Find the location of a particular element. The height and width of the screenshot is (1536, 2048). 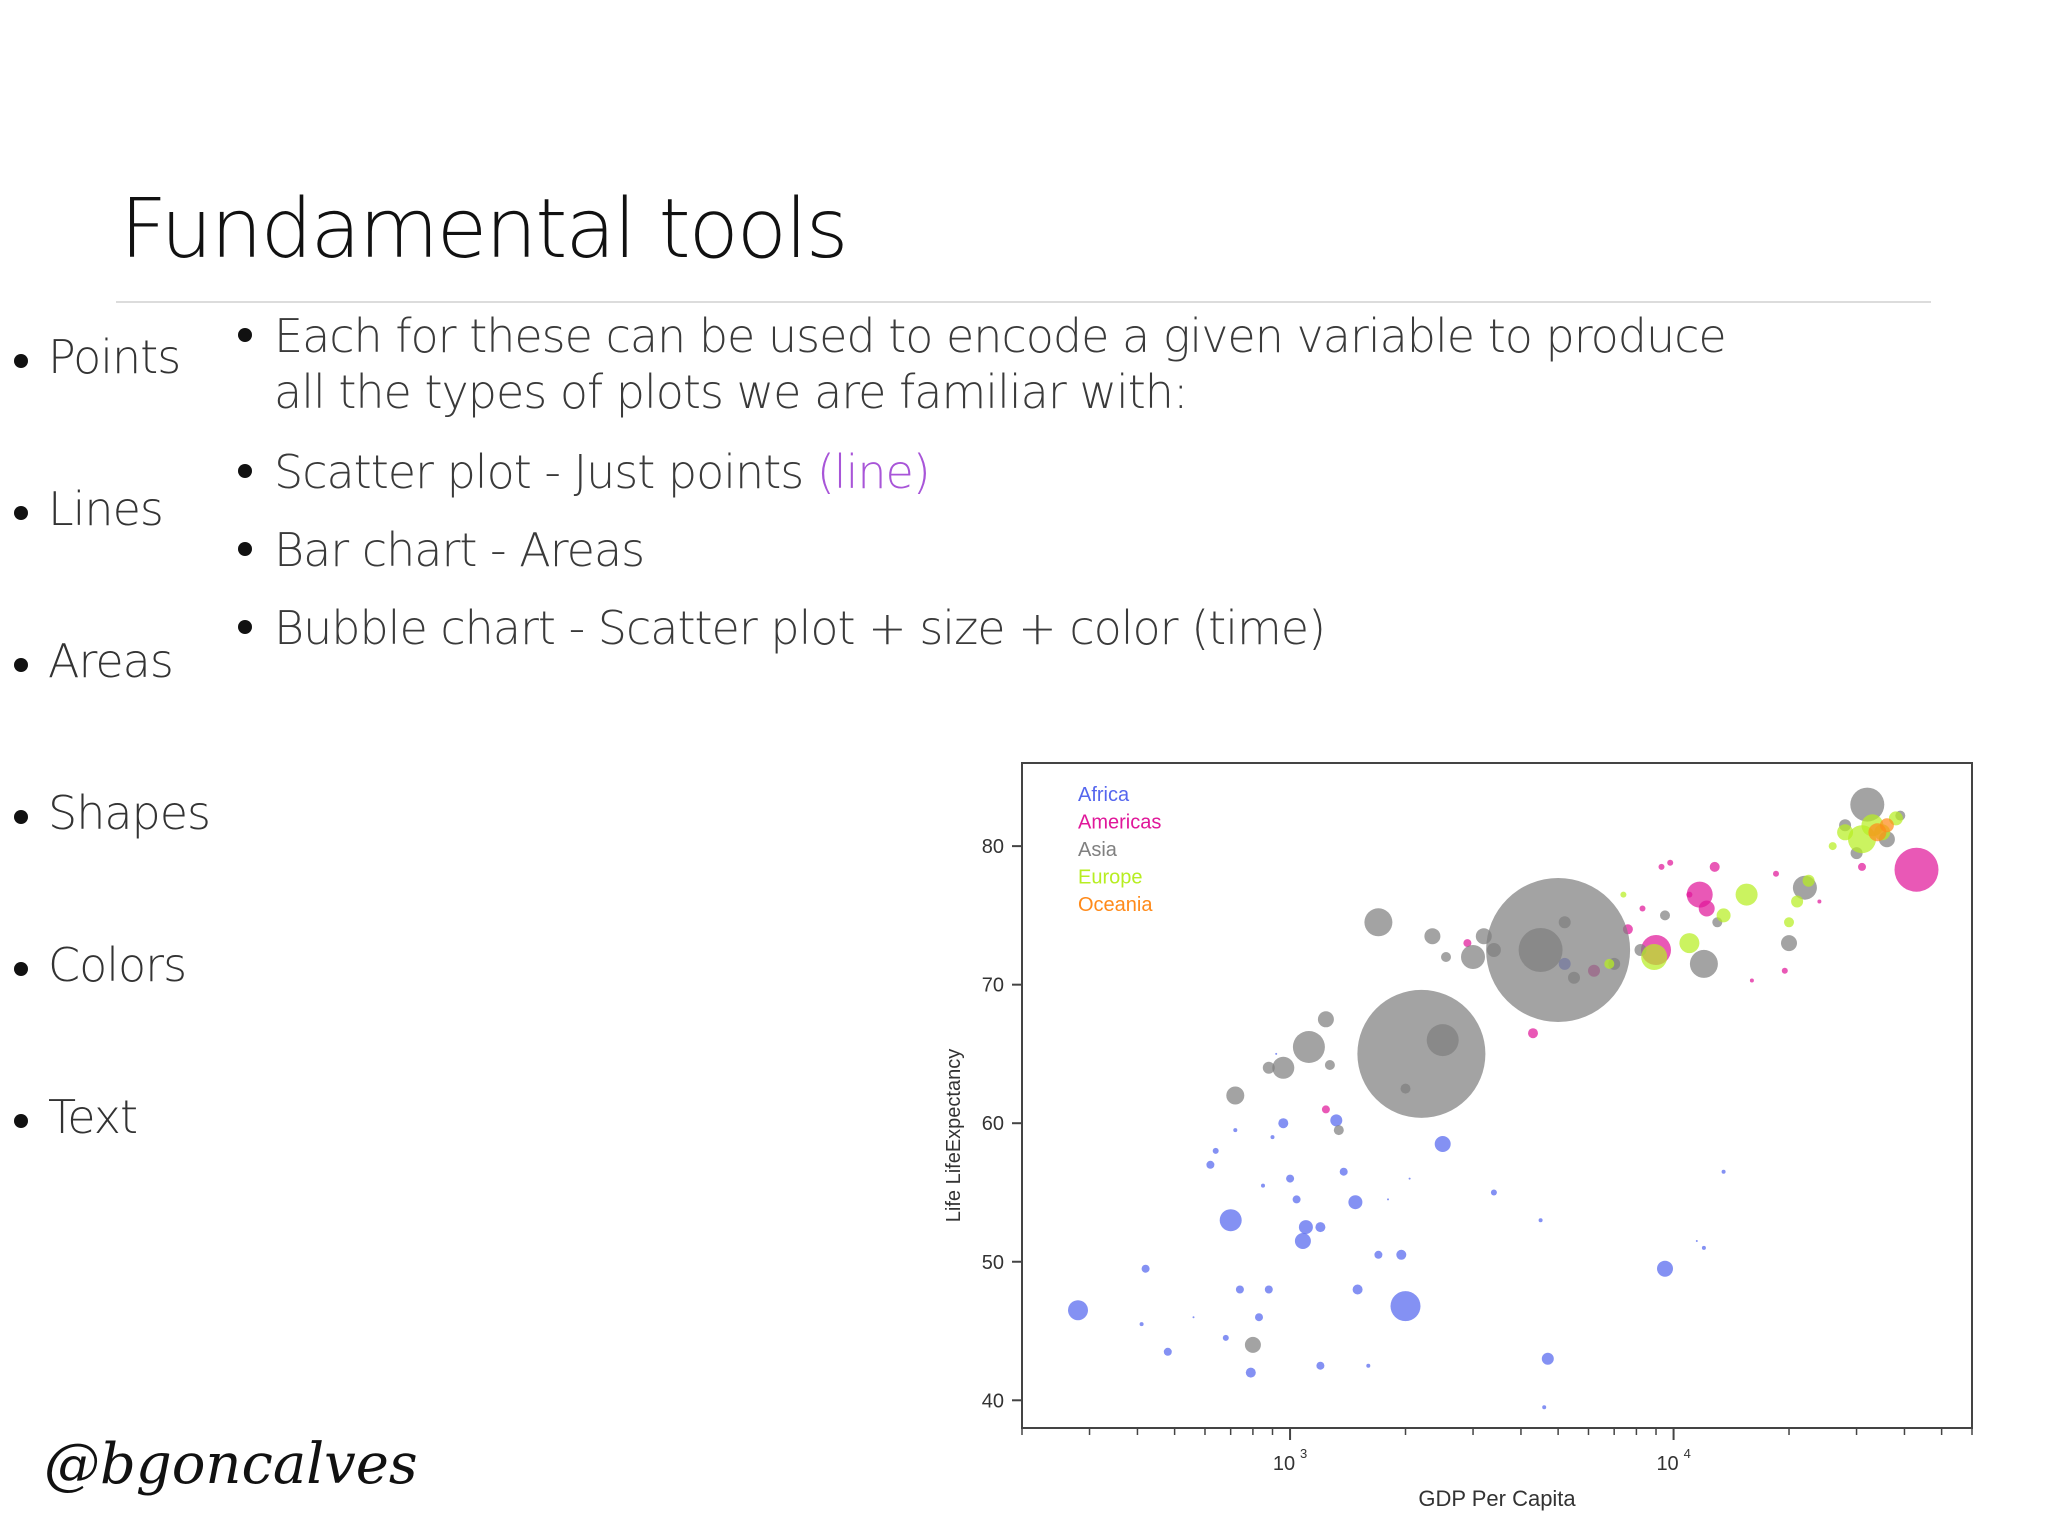

y-tick-label: 80 is located at coordinates (993, 847).